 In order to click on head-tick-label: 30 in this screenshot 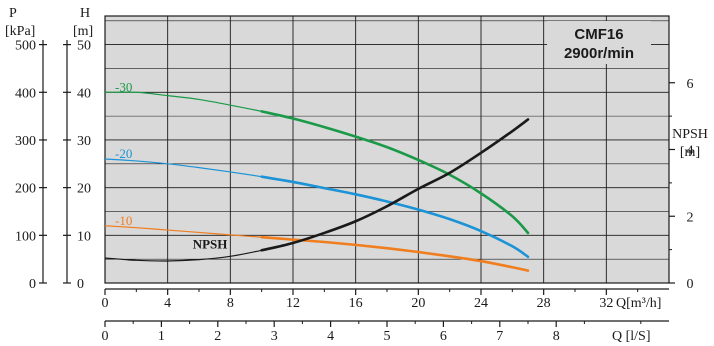, I will do `click(84, 141)`.